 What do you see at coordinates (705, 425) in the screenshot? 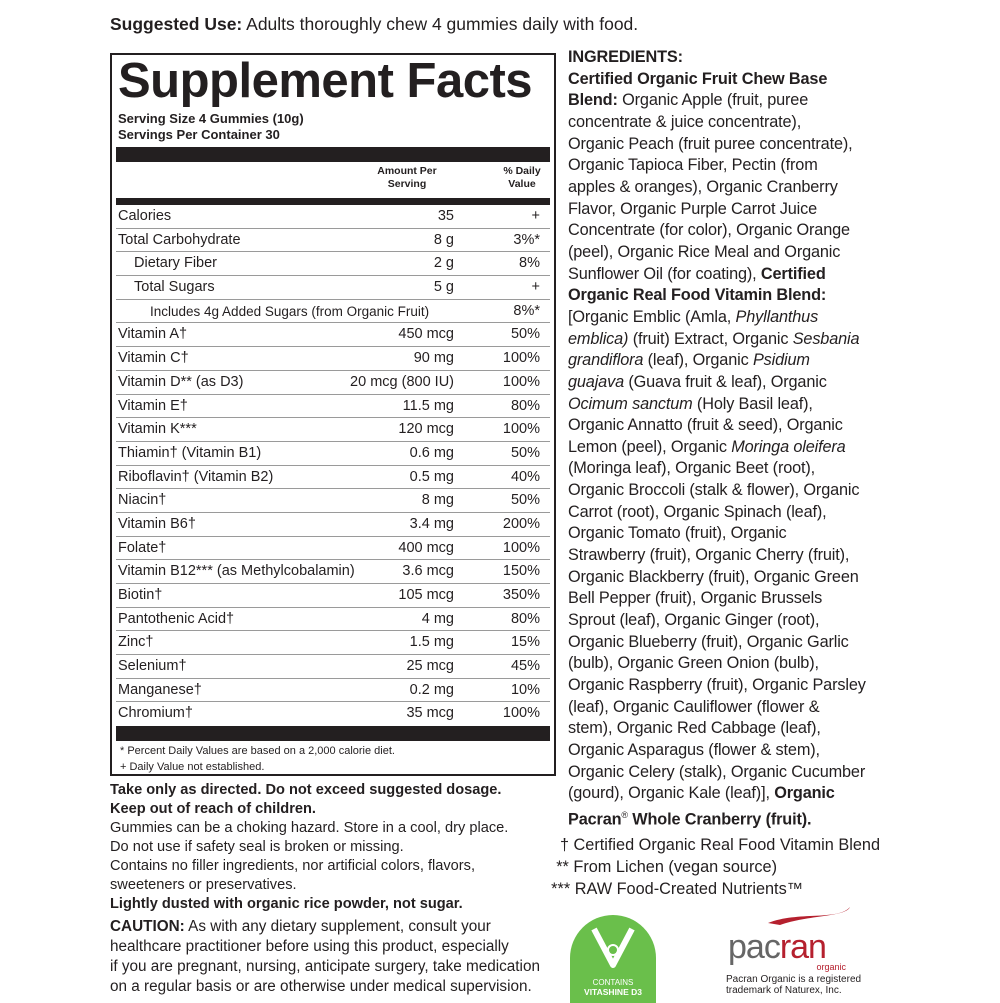
I see `ingredient-line: Organic Annatto (fruit & seed), Organic` at bounding box center [705, 425].